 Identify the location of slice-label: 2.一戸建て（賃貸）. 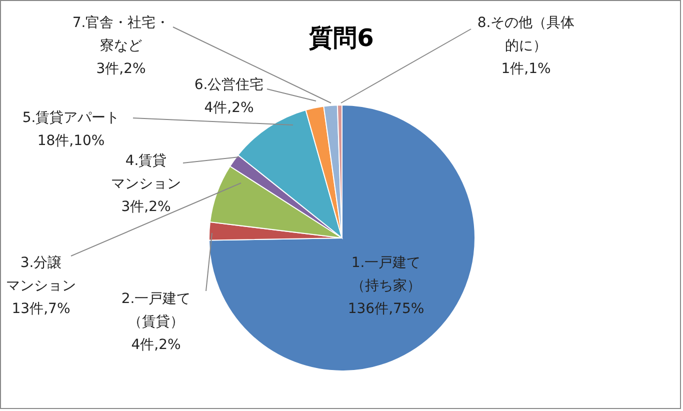
(156, 310).